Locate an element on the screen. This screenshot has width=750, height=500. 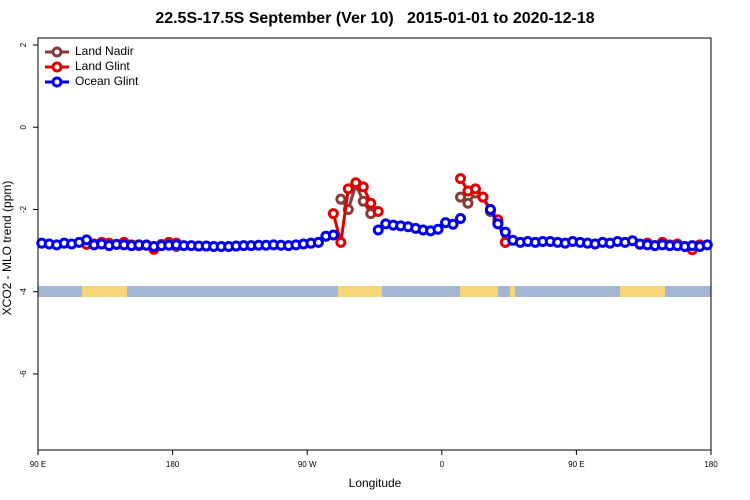
legend-label: Land Nadir is located at coordinates (104, 51).